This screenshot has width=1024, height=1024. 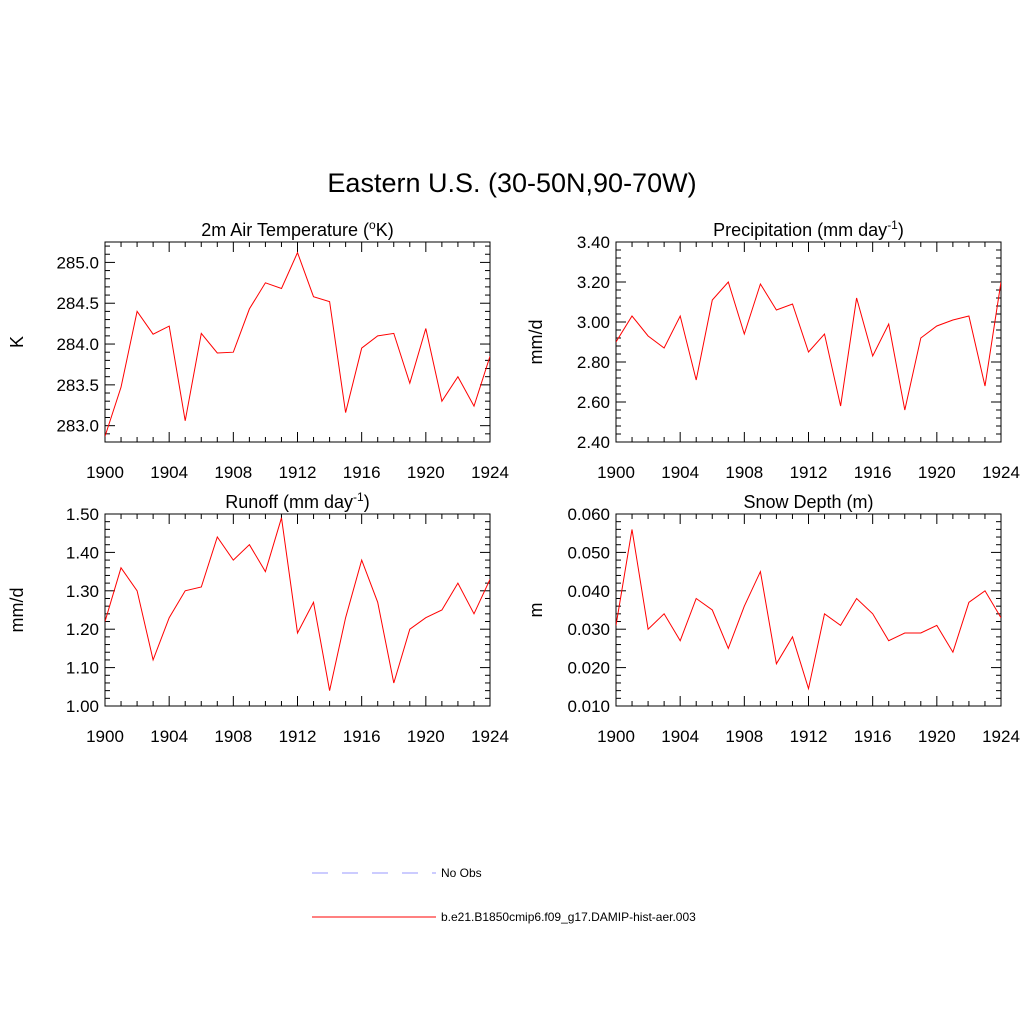 I want to click on y-axis-label: m, so click(x=536, y=610).